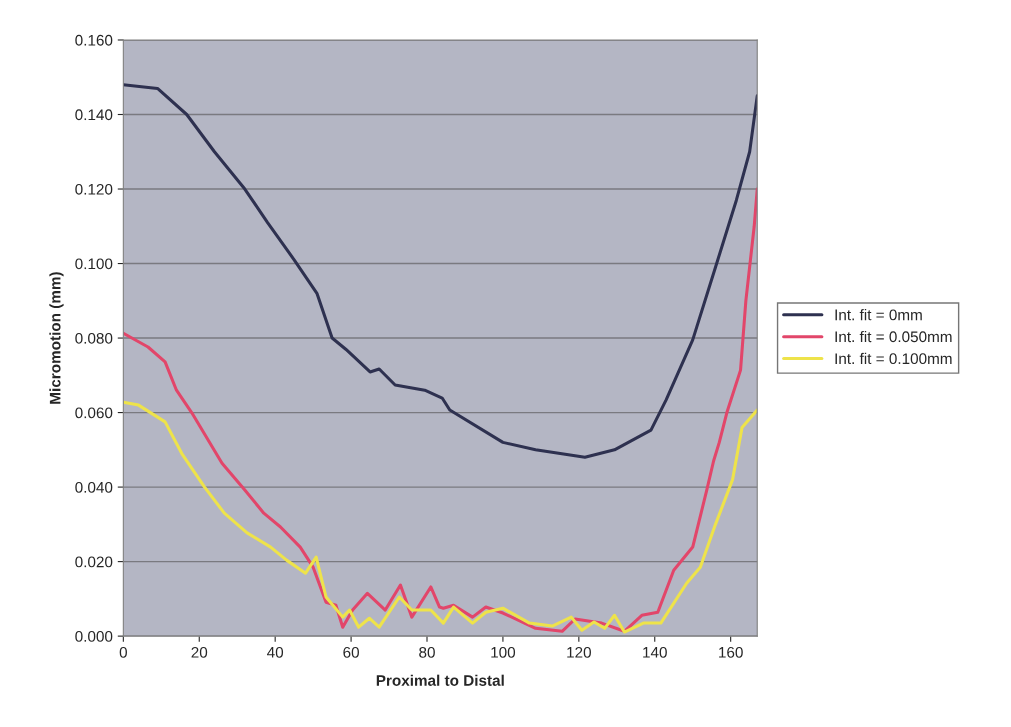 The width and height of the screenshot is (1011, 727). Describe the element at coordinates (655, 652) in the screenshot. I see `x-tick-label: 140` at that location.